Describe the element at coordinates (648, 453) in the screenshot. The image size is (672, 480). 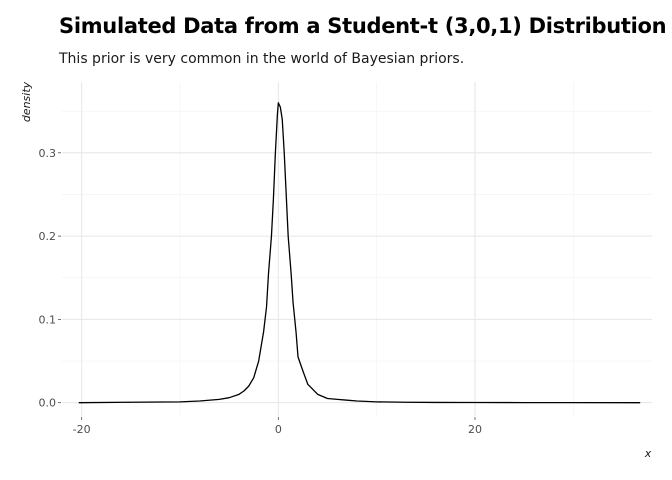
I see `x-axis-label: x` at that location.